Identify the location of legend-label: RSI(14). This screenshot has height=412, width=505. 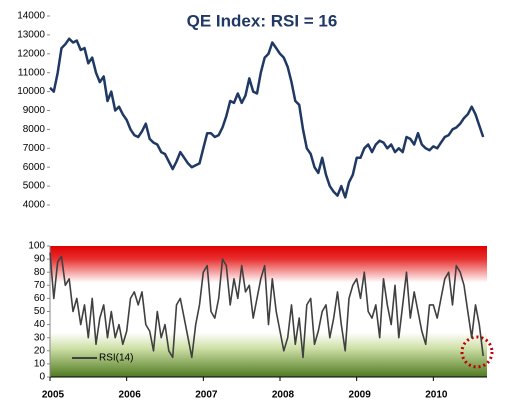
(116, 358).